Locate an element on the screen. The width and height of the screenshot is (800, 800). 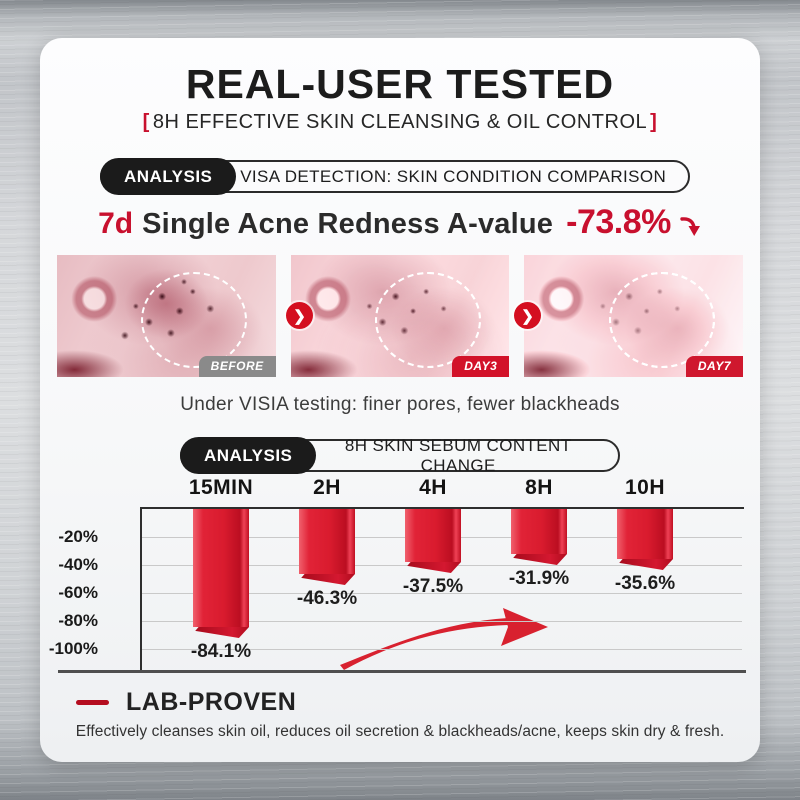
bar-value-label: -31.9% is located at coordinates (539, 578).